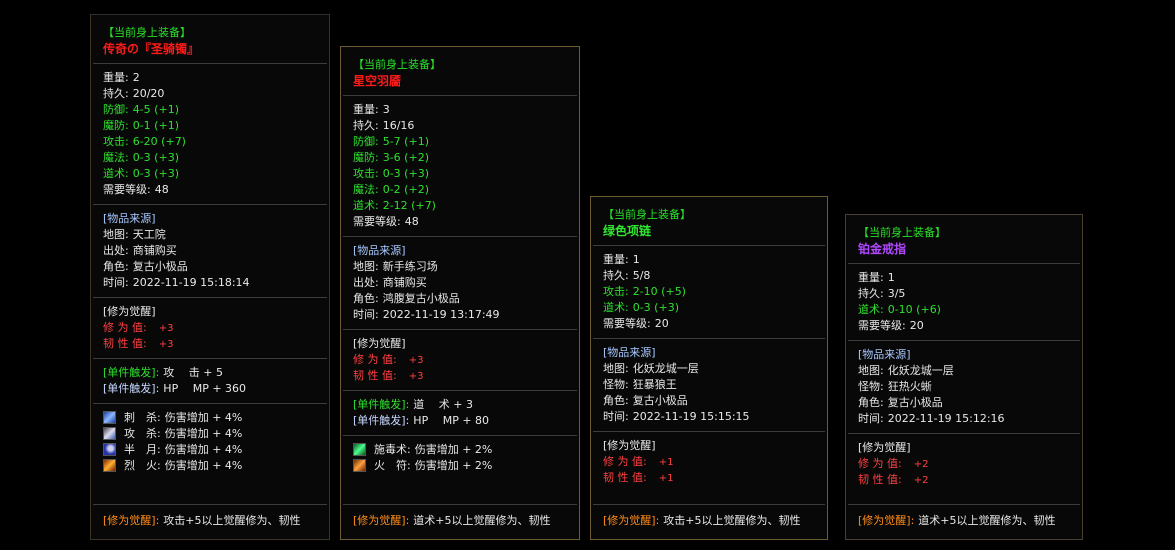  What do you see at coordinates (460, 466) in the screenshot?
I see `skill-row: 火 符: 伤害增加 + 2%` at bounding box center [460, 466].